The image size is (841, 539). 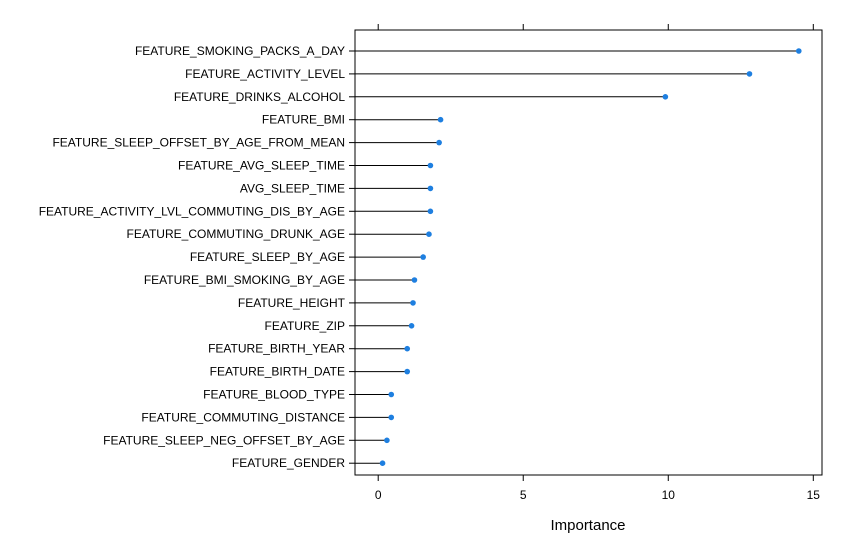 What do you see at coordinates (261, 166) in the screenshot?
I see `y-tick-label: FEATURE_AVG_SLEEP_TIME` at bounding box center [261, 166].